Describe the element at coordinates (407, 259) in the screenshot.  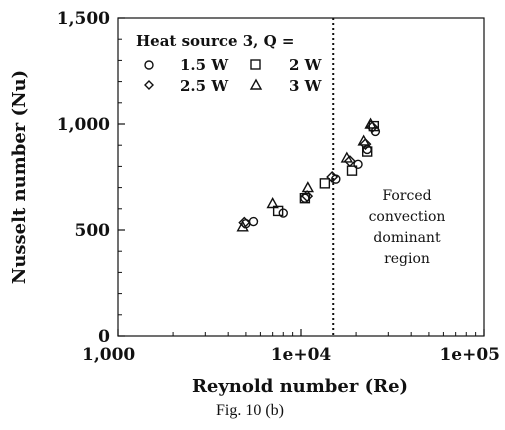
I see `annotation-line-4: region` at that location.